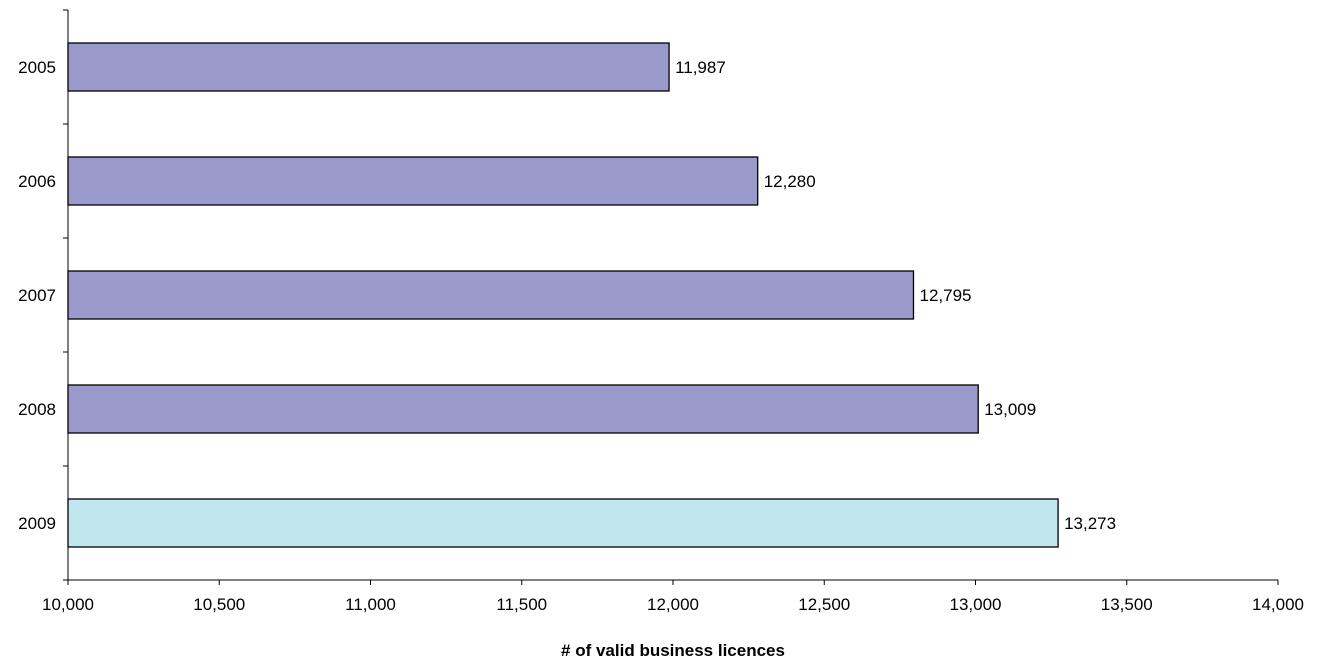  What do you see at coordinates (945, 295) in the screenshot?
I see `data-label-2007: 12,795` at bounding box center [945, 295].